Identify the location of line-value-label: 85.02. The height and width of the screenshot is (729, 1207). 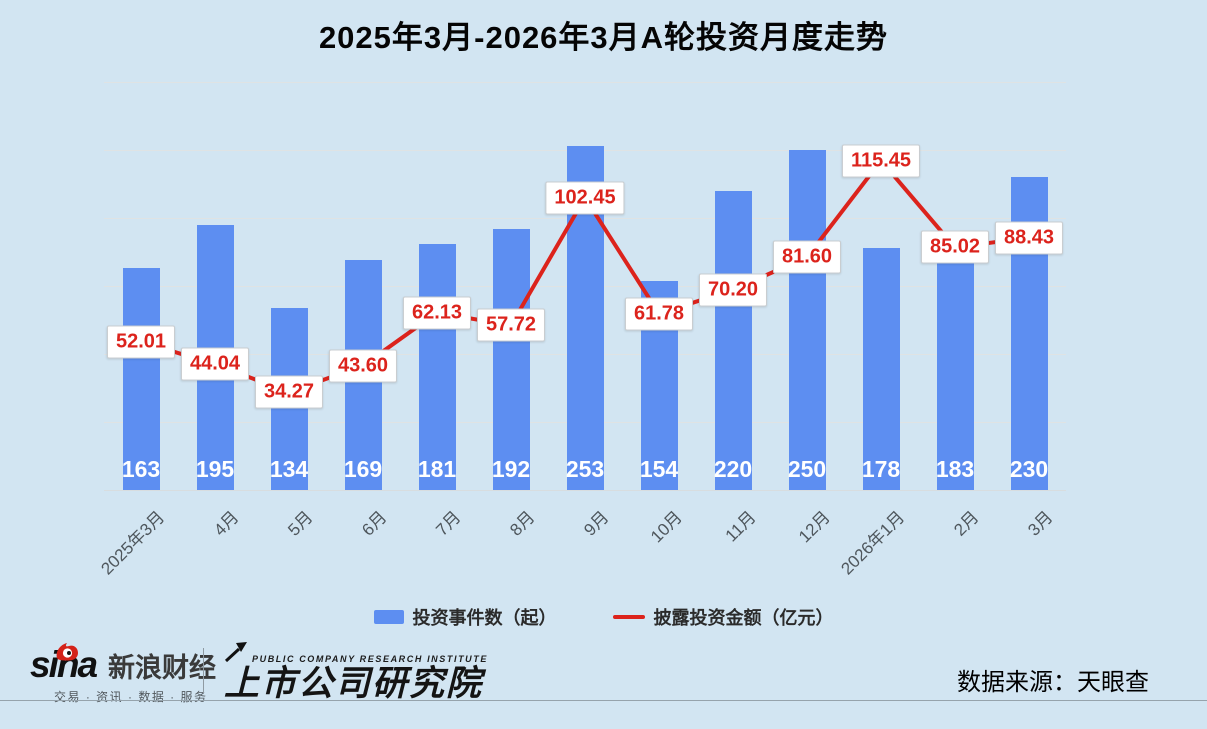
(955, 247).